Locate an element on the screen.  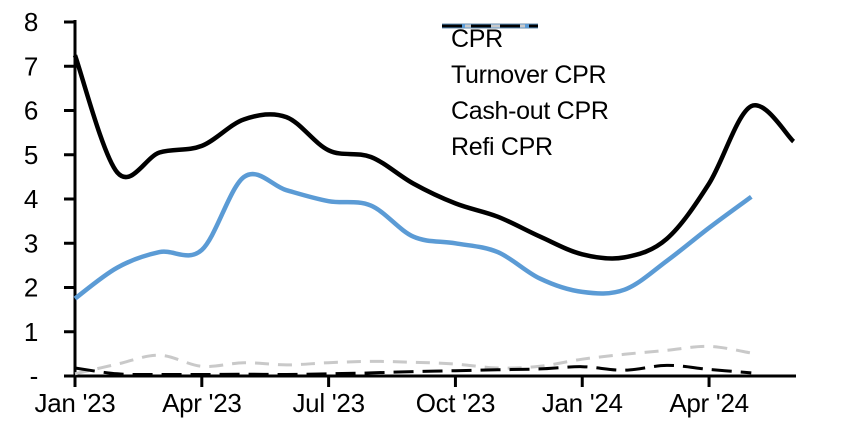
legend-label-refi-cpr: Refi CPR is located at coordinates (502, 146).